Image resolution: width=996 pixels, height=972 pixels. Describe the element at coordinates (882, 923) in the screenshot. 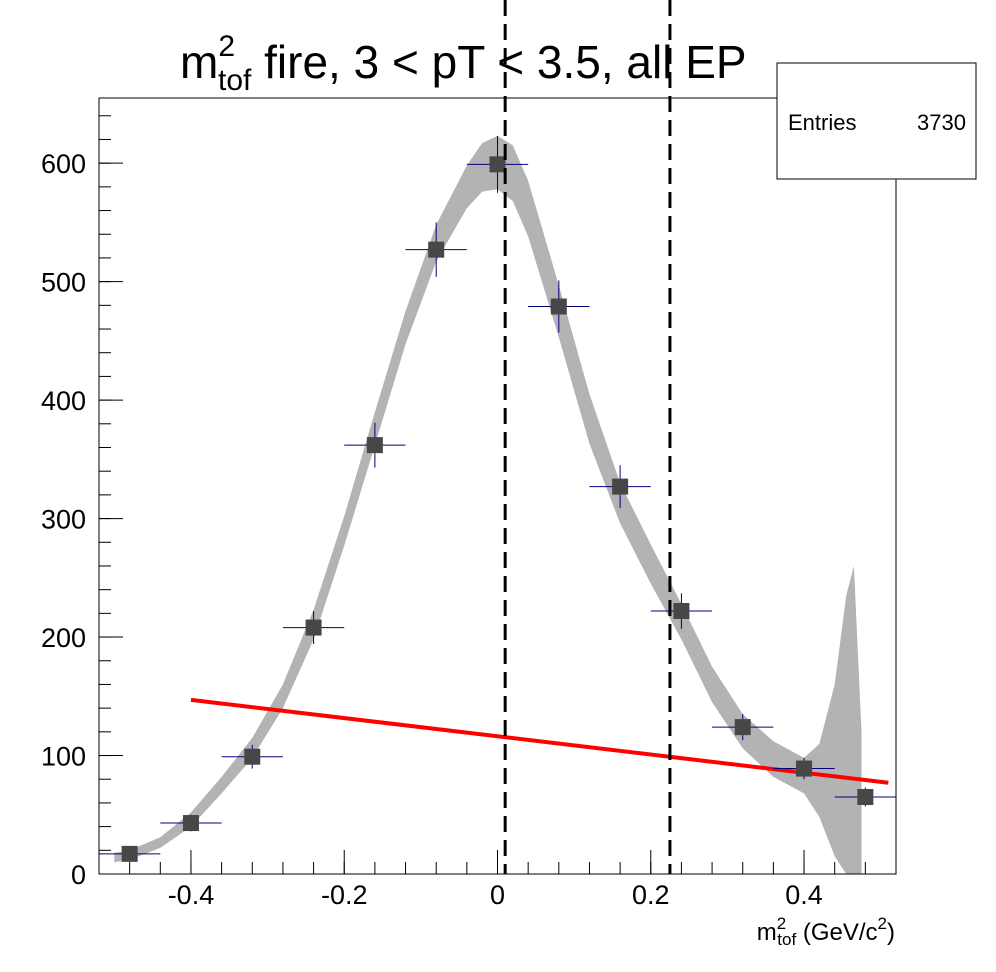

I see `xlabel-unit-sup: 2` at that location.